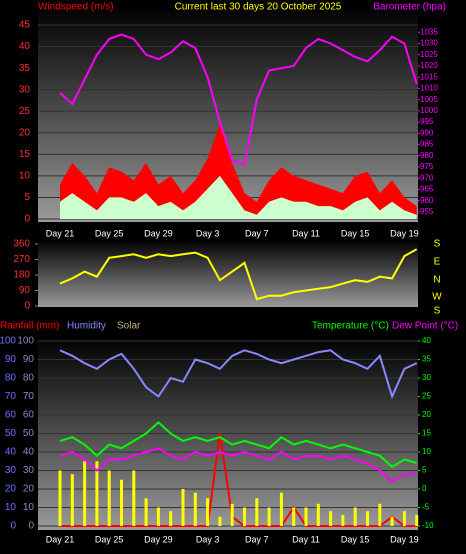  What do you see at coordinates (60, 539) in the screenshot?
I see `x-tick-label: Day 21` at bounding box center [60, 539].